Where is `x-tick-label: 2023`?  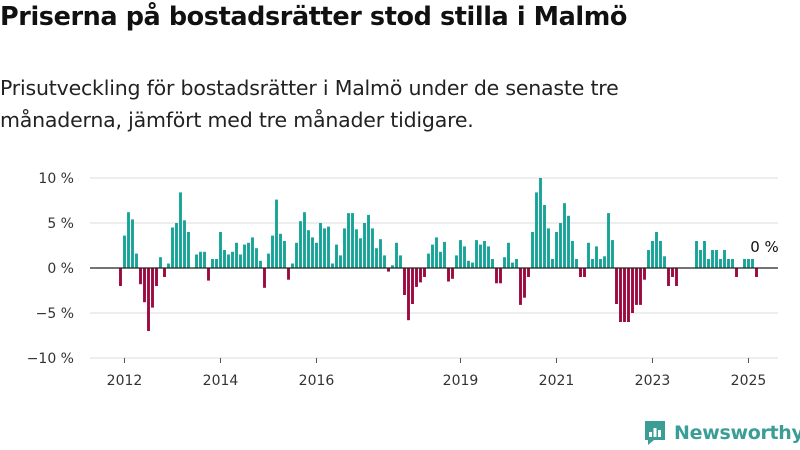
x-tick-label: 2023 is located at coordinates (653, 381).